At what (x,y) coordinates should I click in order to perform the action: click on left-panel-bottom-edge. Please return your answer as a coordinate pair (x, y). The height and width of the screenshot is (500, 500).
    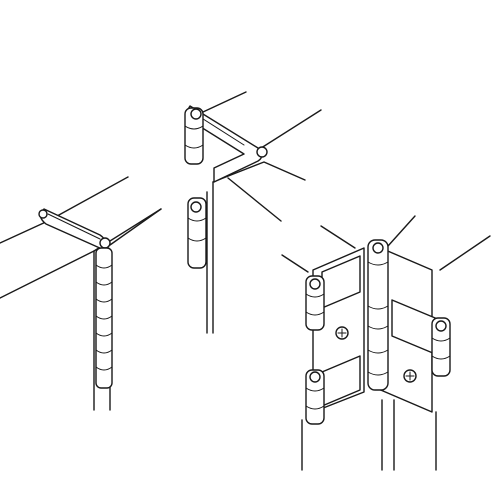
    Looking at the image, I should click on (81, 253).